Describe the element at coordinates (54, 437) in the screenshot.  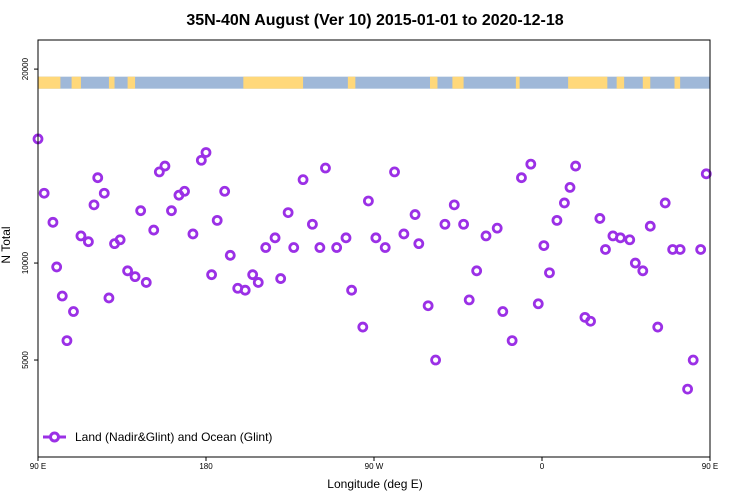
I see `legend-marker` at that location.